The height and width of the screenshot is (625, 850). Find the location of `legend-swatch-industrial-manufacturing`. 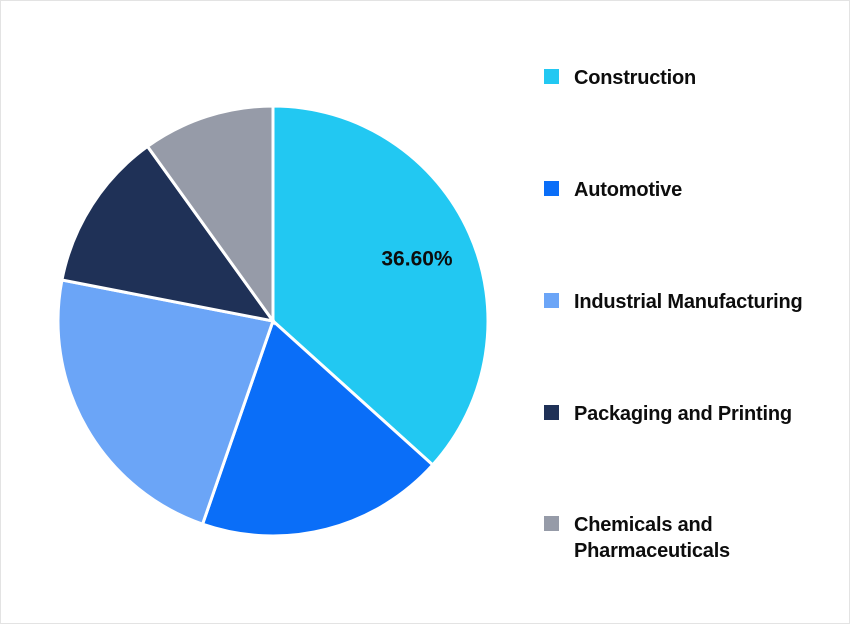

legend-swatch-industrial-manufacturing is located at coordinates (551, 300).